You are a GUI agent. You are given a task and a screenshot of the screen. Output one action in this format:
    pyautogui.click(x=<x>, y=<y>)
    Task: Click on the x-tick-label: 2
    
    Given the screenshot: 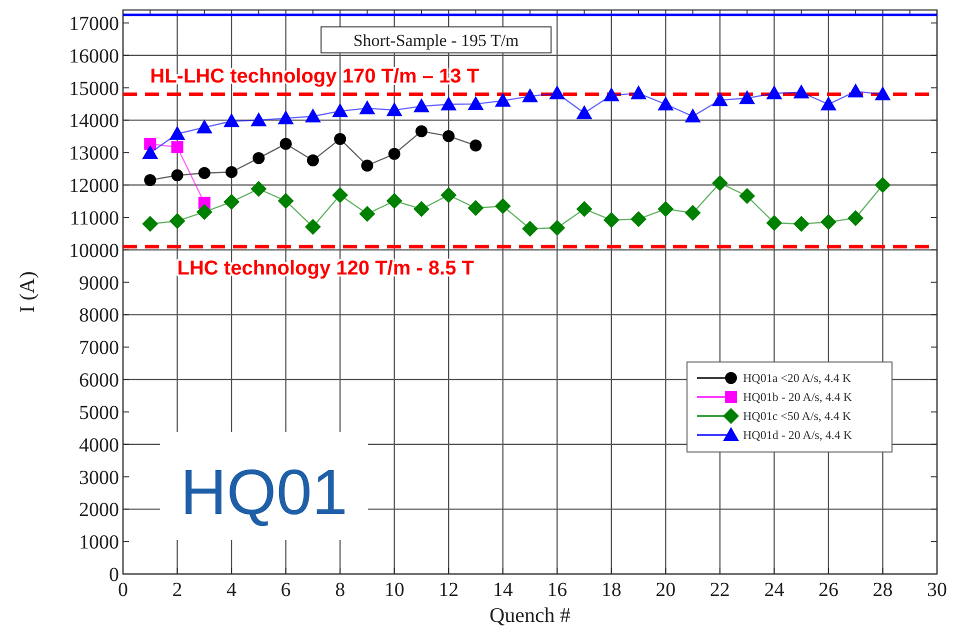 What is the action you would take?
    pyautogui.click(x=177, y=590)
    